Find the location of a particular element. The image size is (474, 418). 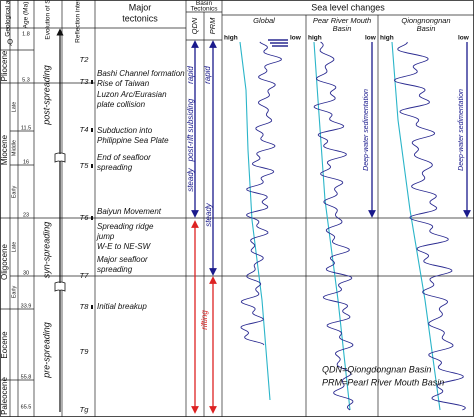

epoch: Eocene is located at coordinates (4, 345).